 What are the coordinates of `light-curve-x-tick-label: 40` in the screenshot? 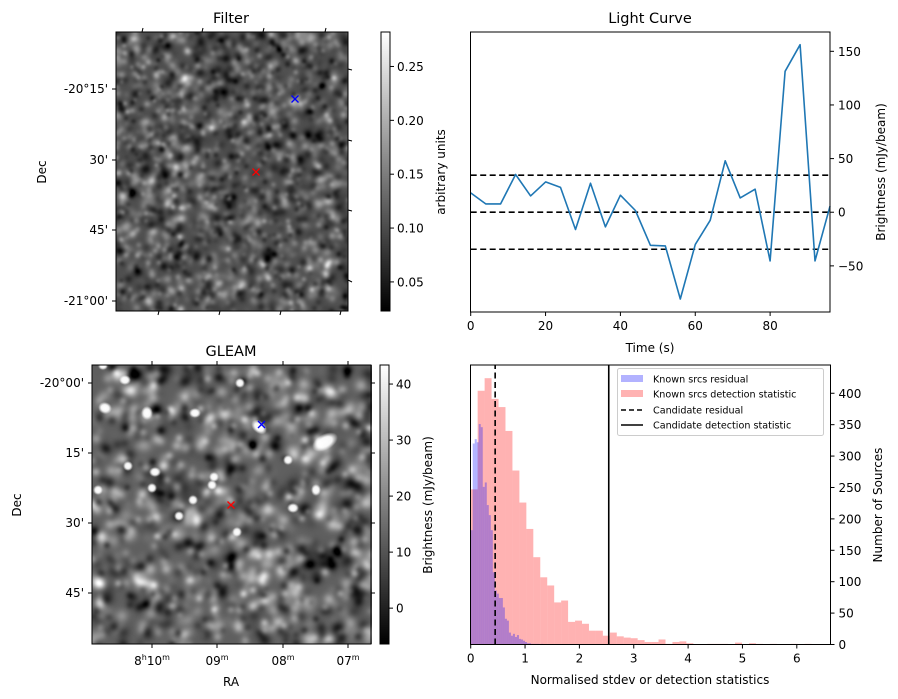 It's located at (620, 326).